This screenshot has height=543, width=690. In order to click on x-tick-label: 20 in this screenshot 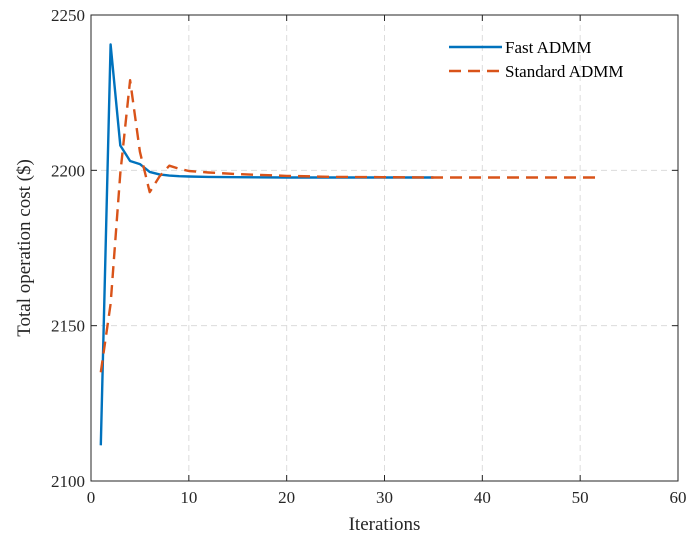, I will do `click(286, 497)`.